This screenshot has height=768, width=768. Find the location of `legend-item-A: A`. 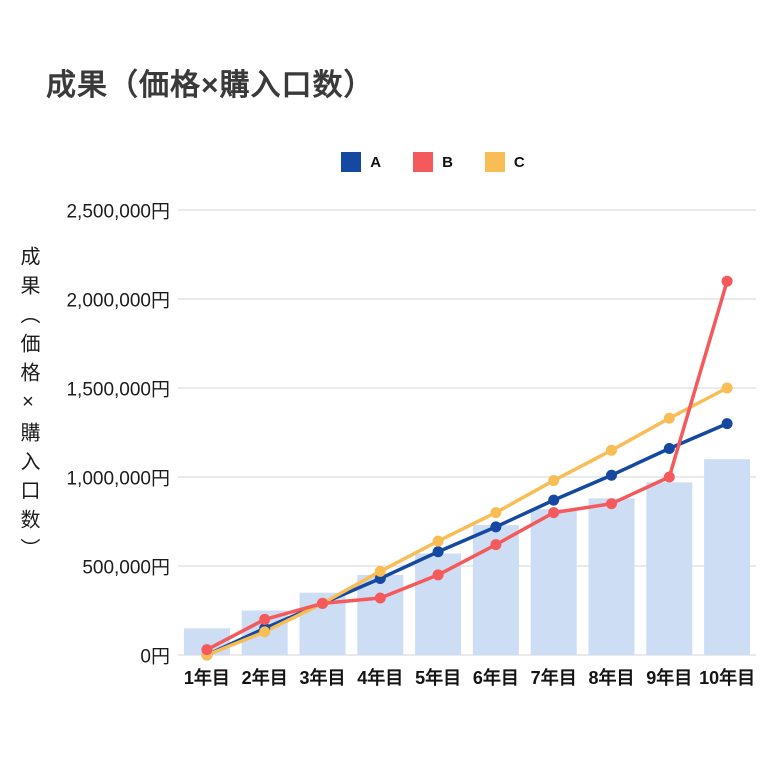

legend-item-A: A is located at coordinates (361, 162).